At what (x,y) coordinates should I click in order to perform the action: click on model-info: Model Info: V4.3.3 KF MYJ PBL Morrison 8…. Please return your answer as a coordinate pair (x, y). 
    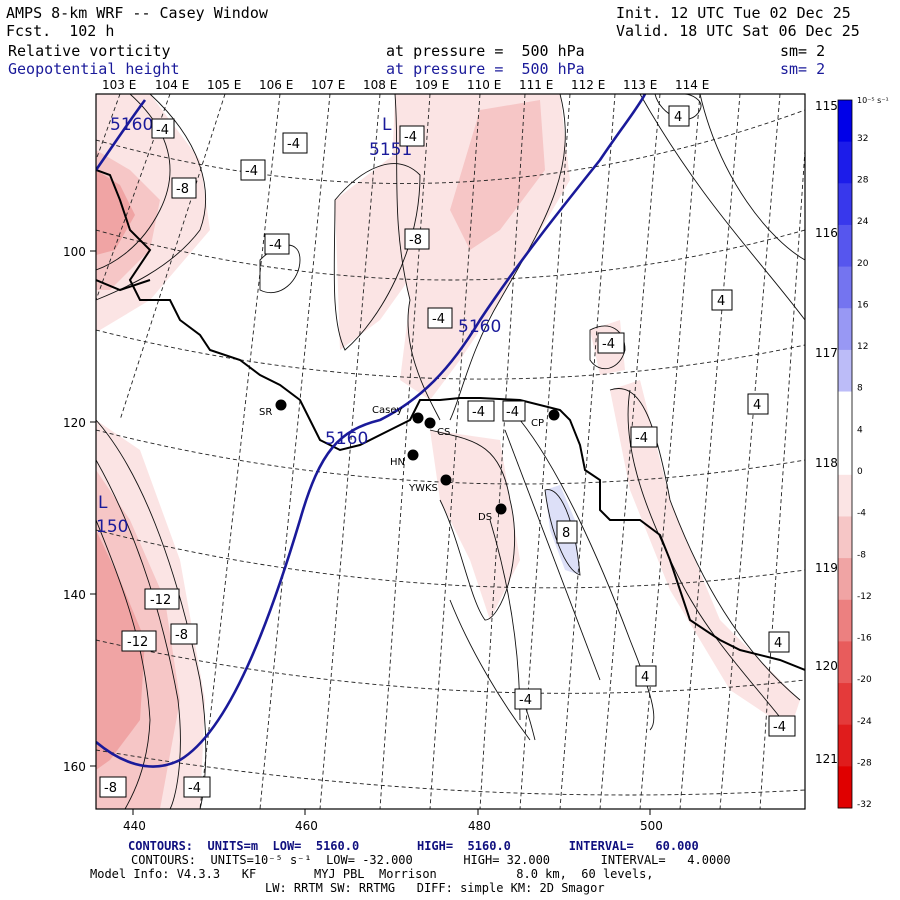
    Looking at the image, I should click on (372, 874).